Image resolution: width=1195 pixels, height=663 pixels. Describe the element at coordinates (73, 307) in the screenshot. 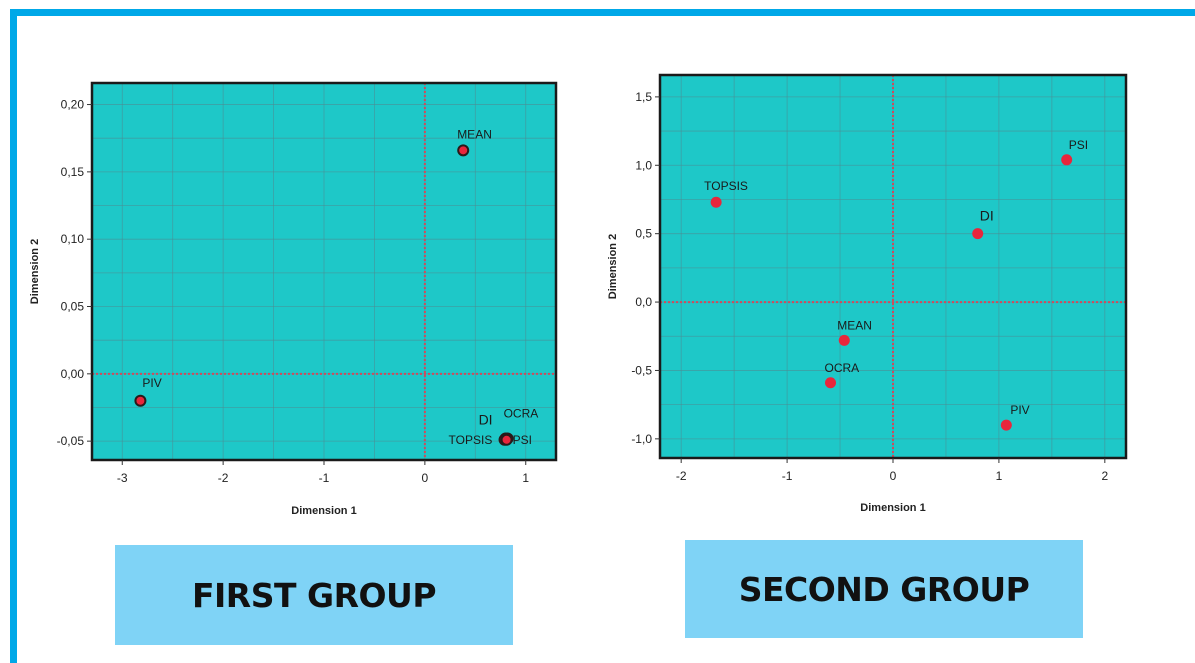

I see `y-tick-label: 0,05` at that location.